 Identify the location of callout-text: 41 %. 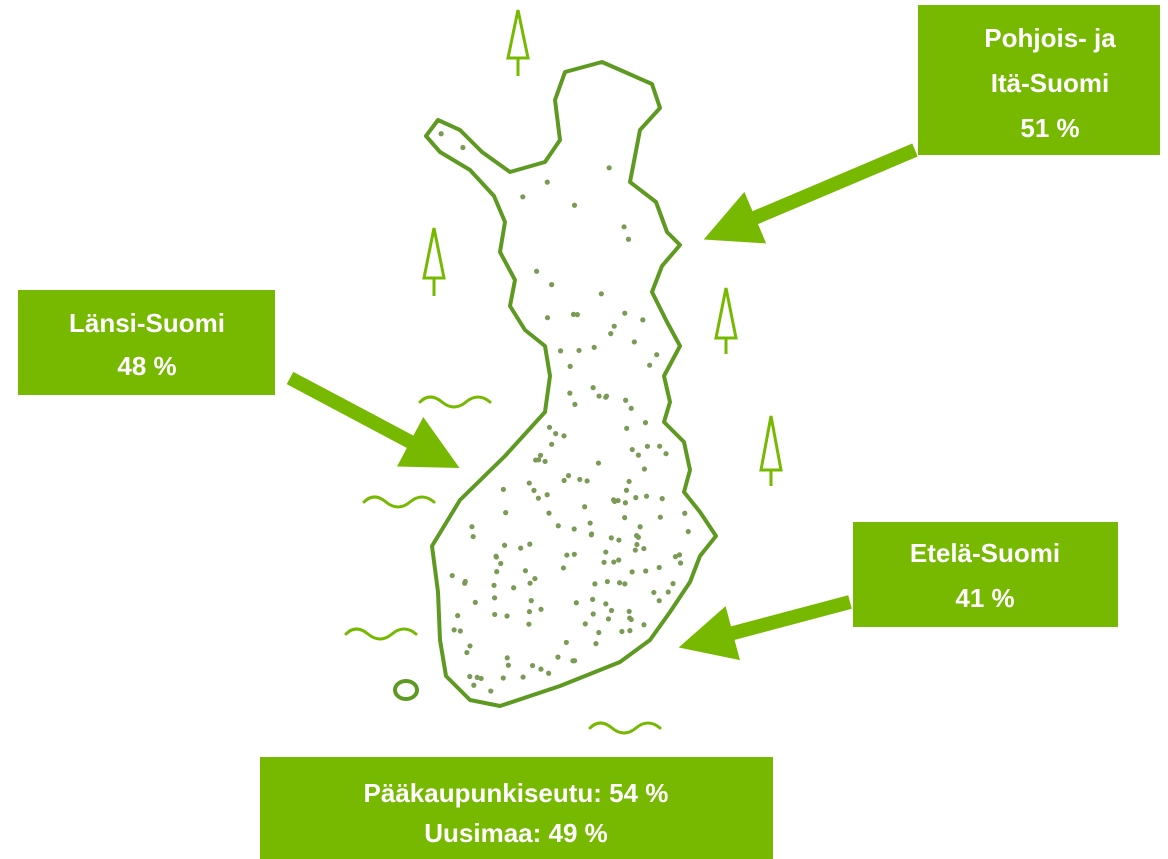
(984, 598).